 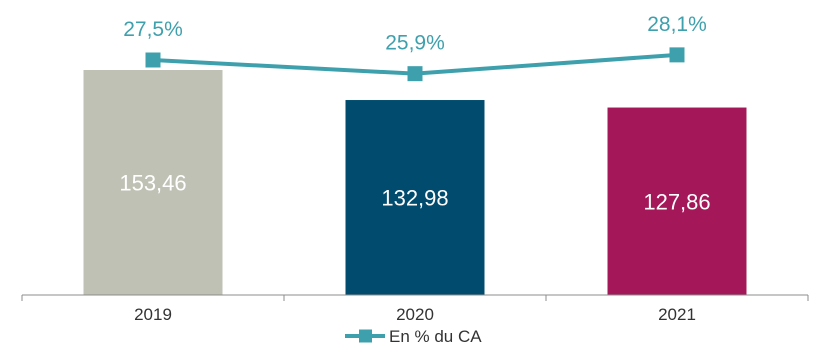 I want to click on line-value-label-2019: 27,5%, so click(x=153, y=29).